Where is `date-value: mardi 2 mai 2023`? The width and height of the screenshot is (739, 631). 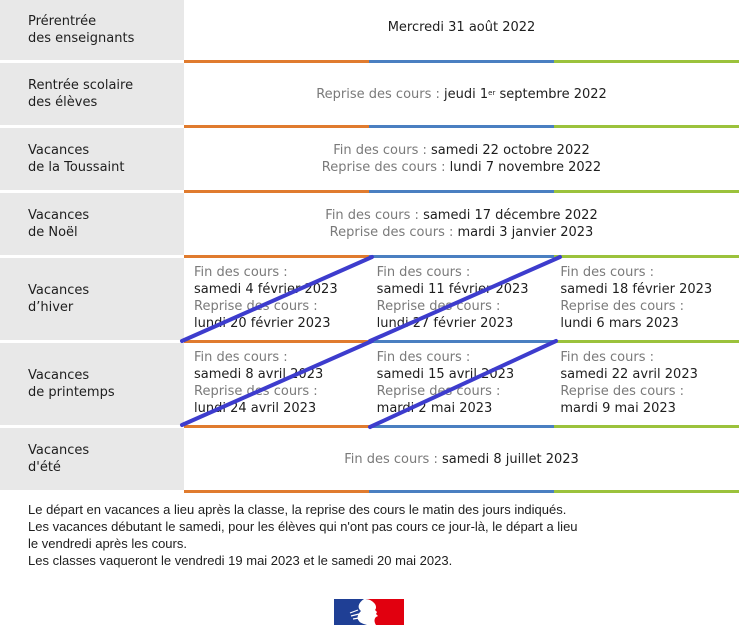
date-value: mardi 2 mai 2023 is located at coordinates (434, 408).